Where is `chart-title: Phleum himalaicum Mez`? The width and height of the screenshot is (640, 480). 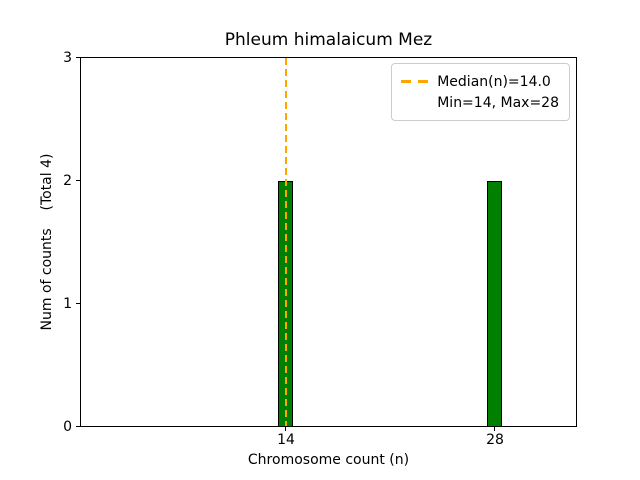 chart-title: Phleum himalaicum Mez is located at coordinates (328, 40).